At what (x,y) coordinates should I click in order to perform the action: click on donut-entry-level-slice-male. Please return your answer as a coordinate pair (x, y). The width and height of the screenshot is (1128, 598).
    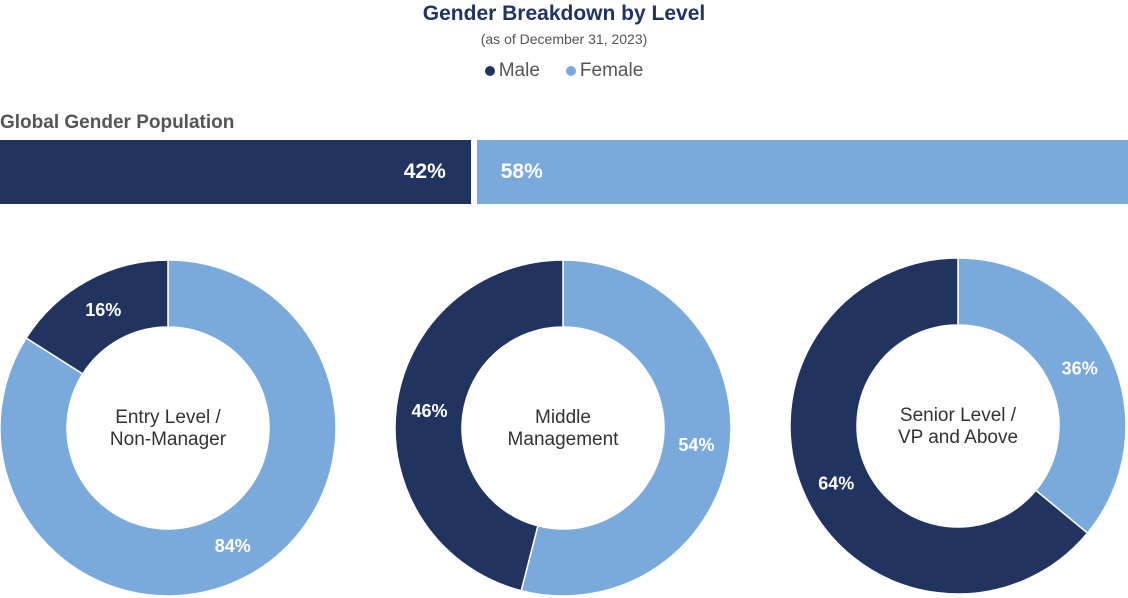
    Looking at the image, I should click on (97, 317).